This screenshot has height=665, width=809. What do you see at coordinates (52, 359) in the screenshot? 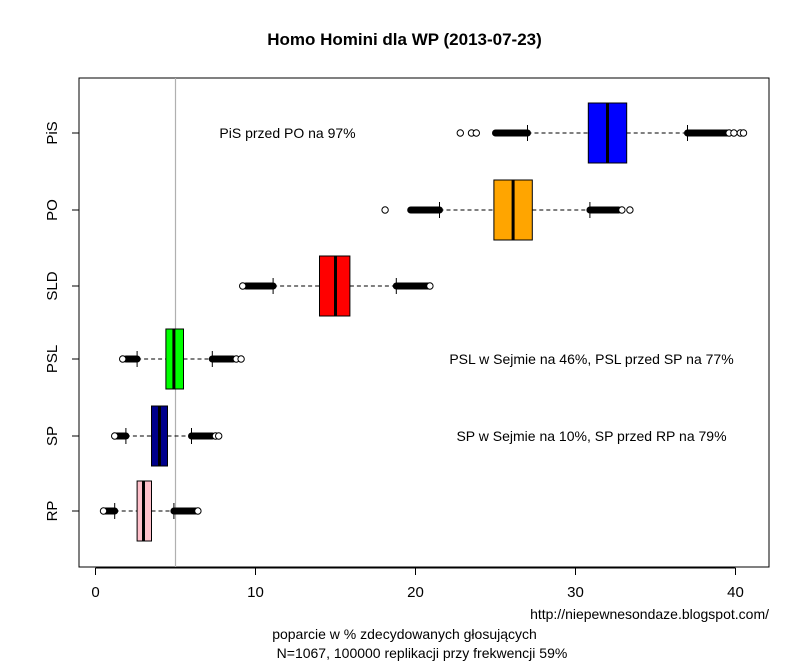
I see `y-tick-label: PSL` at bounding box center [52, 359].